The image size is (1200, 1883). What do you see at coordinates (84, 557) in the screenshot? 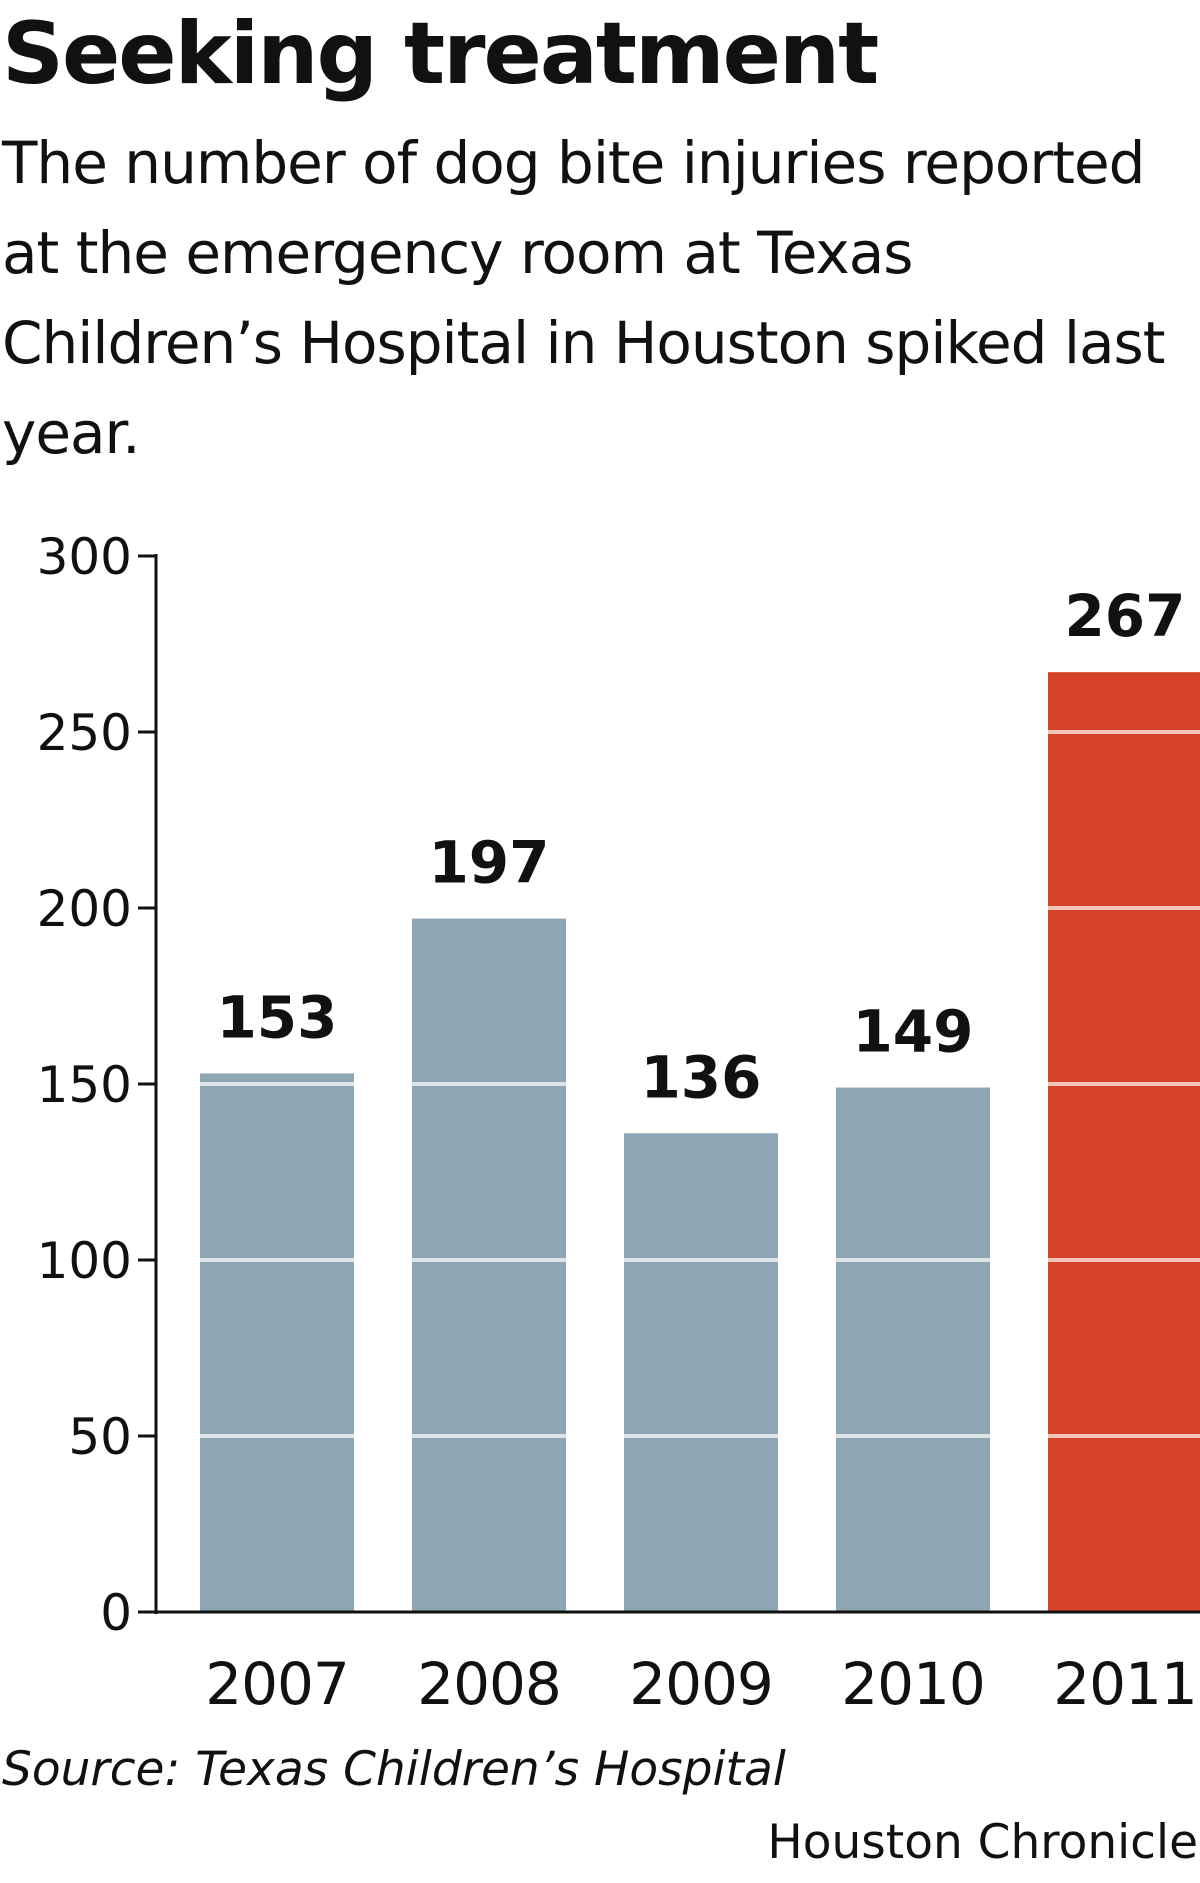
I see `y-tick-label: 300` at bounding box center [84, 557].